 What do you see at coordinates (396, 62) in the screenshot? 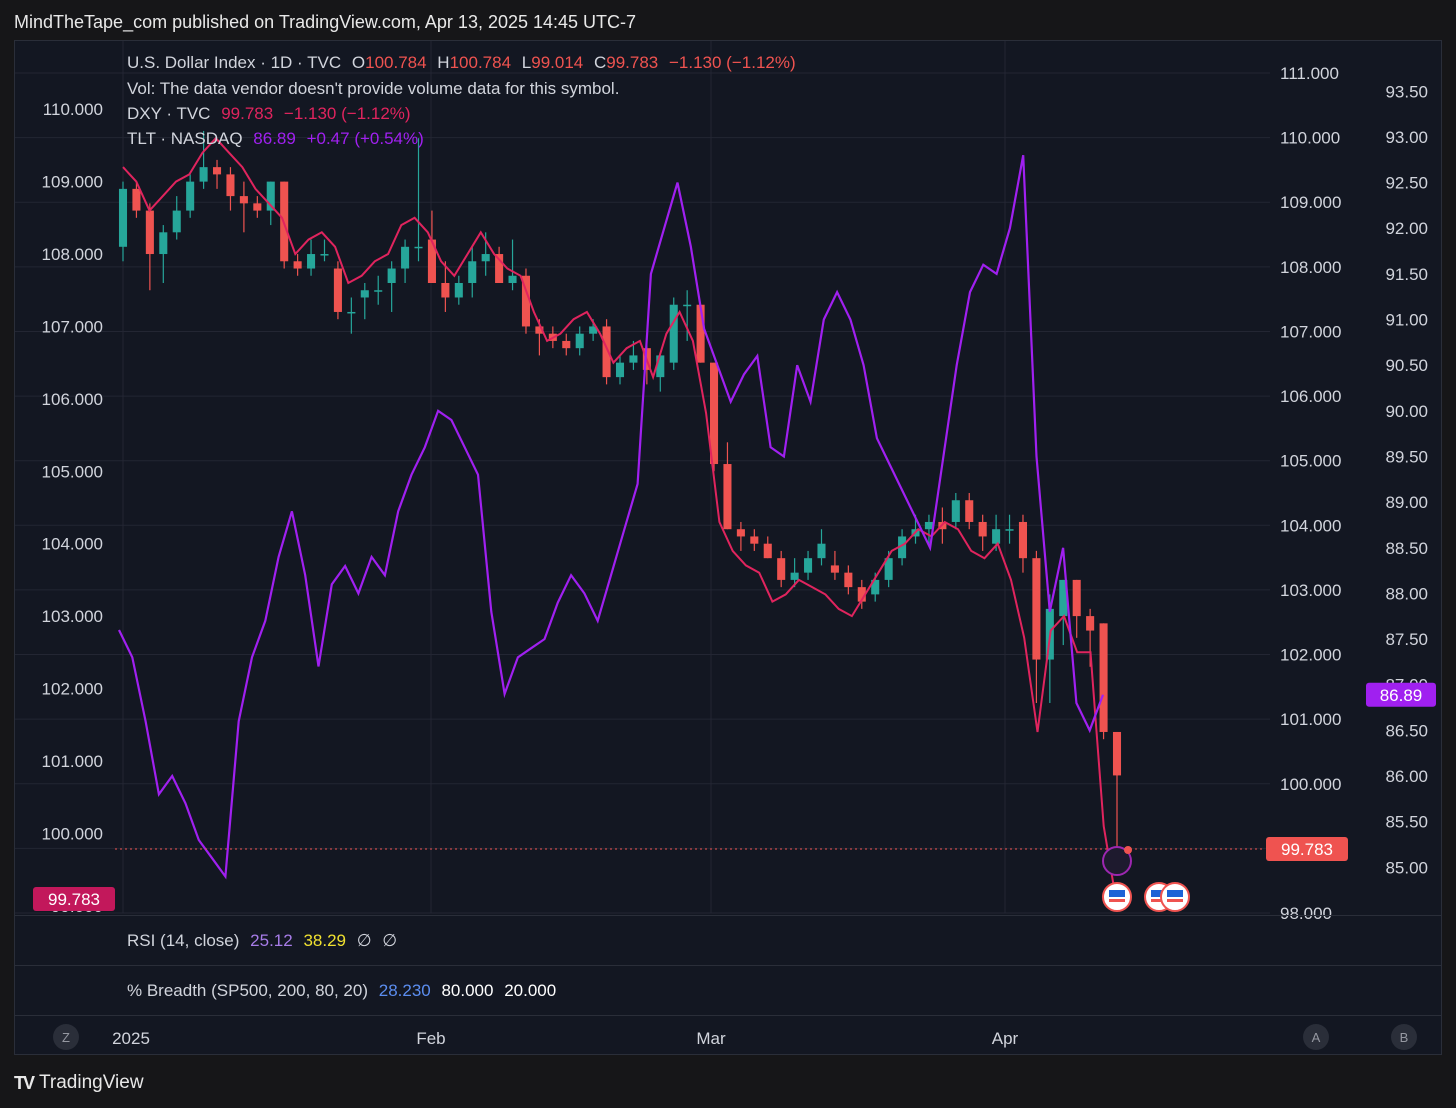
I see `legend-open: 100.784` at bounding box center [396, 62].